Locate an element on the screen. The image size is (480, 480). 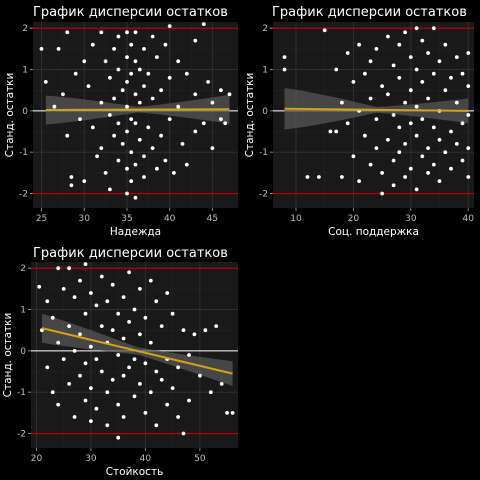
confidence-band is located at coordinates (376, 109).